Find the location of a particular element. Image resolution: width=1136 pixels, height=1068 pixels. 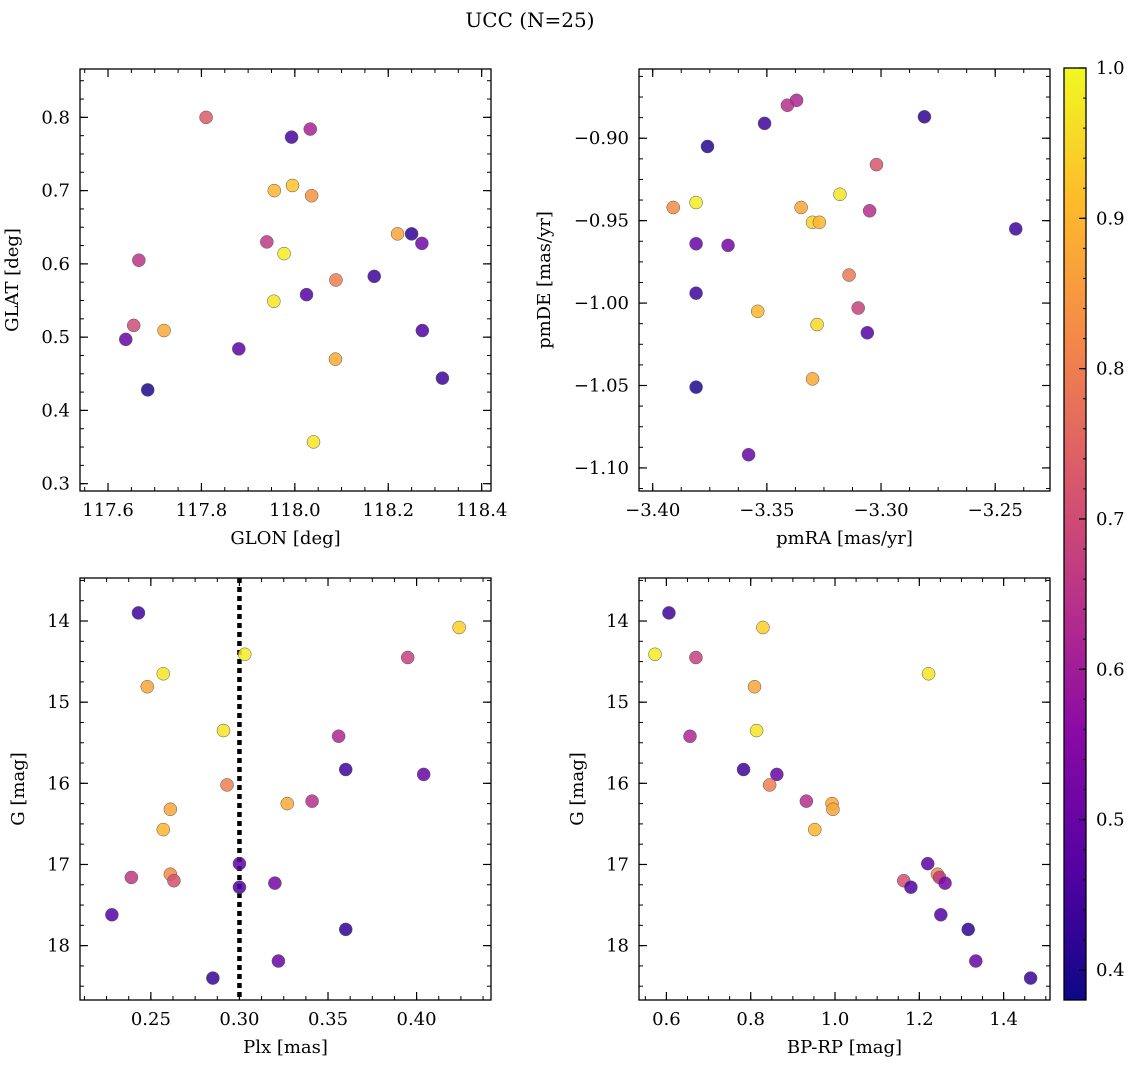

y-tick-label: 16 is located at coordinates (617, 783).